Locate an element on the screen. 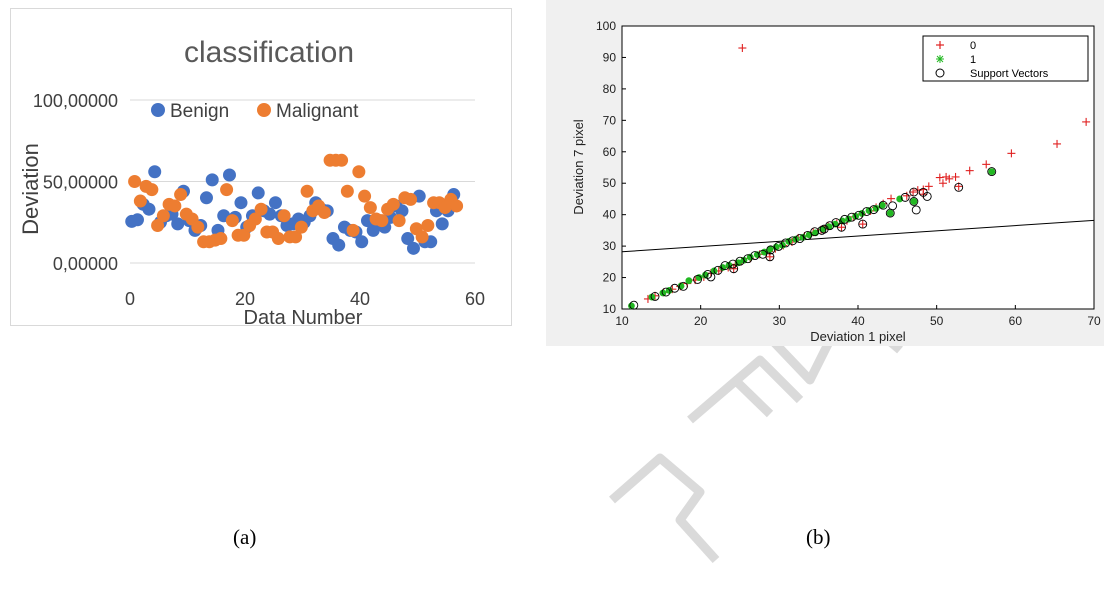  legend-class1-marker is located at coordinates (940, 59).